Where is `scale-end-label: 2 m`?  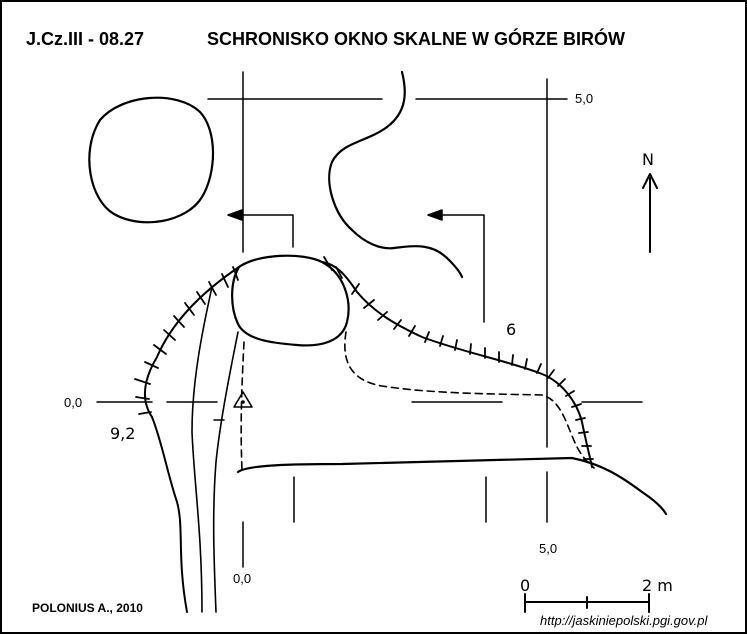 scale-end-label: 2 m is located at coordinates (657, 585).